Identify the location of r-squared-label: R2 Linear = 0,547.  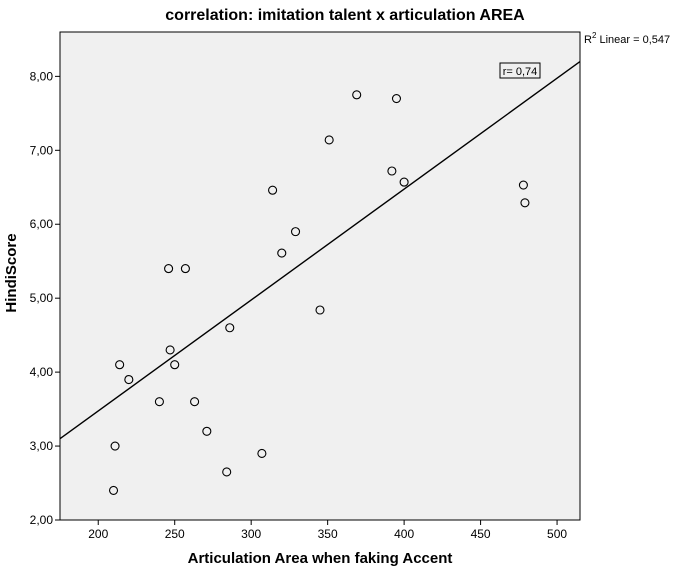
(627, 38).